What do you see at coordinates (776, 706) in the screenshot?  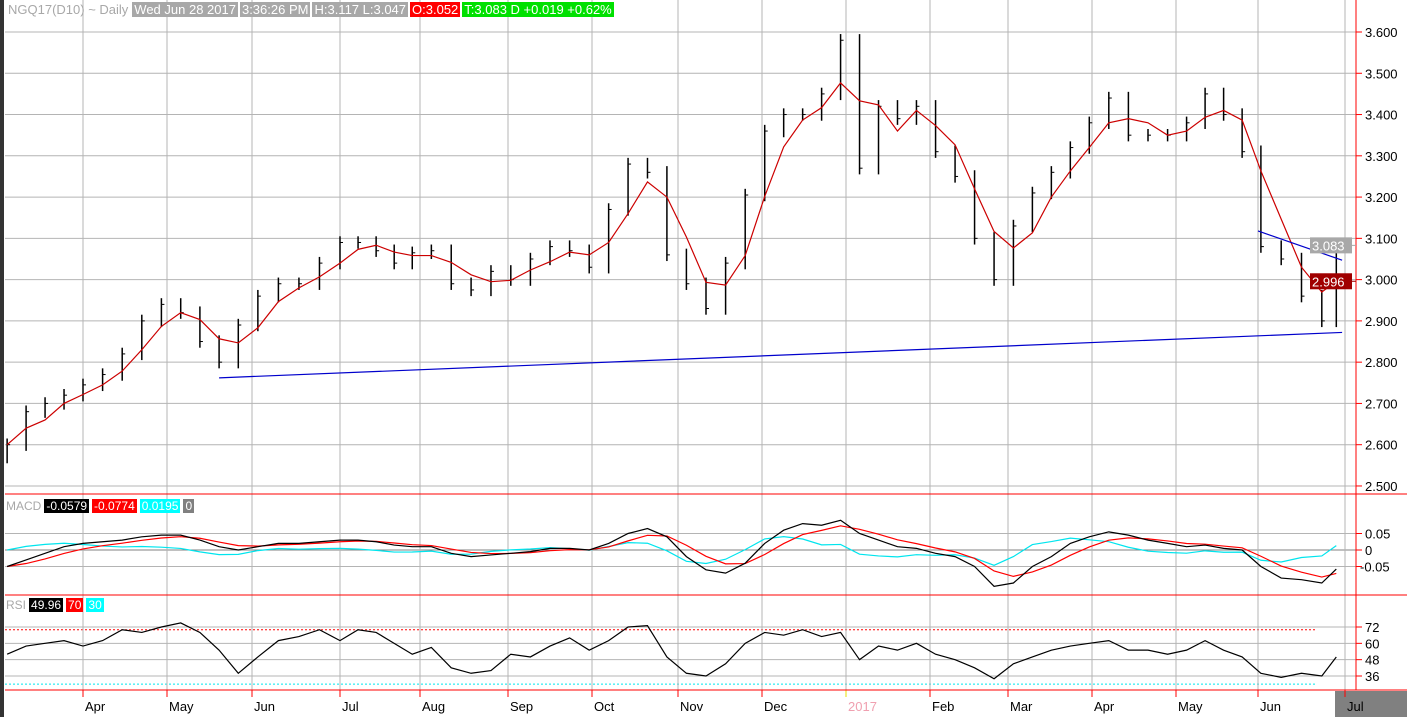 I see `month-label: Dec` at bounding box center [776, 706].